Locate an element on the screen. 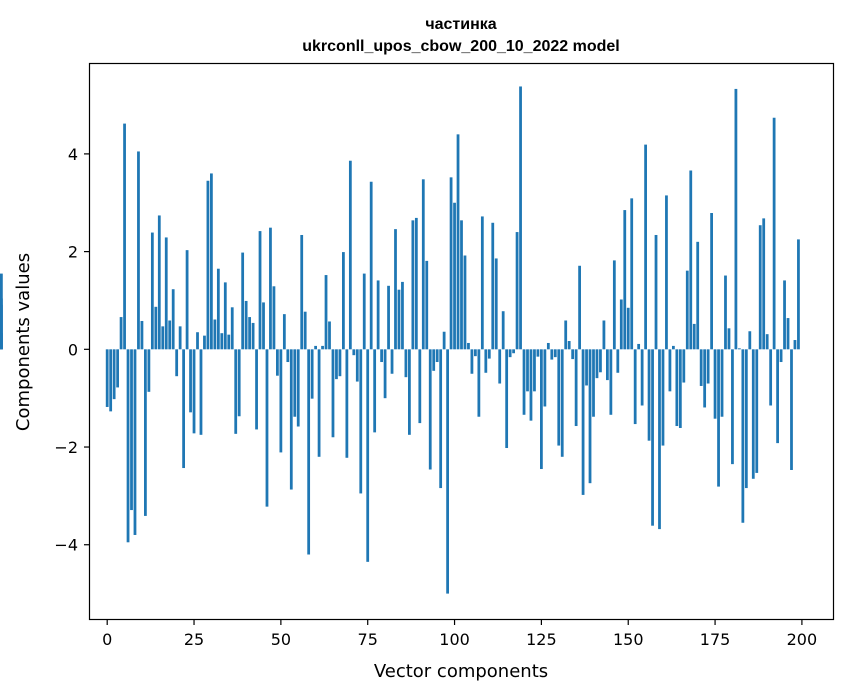  x-tick-label: 100 is located at coordinates (454, 639).